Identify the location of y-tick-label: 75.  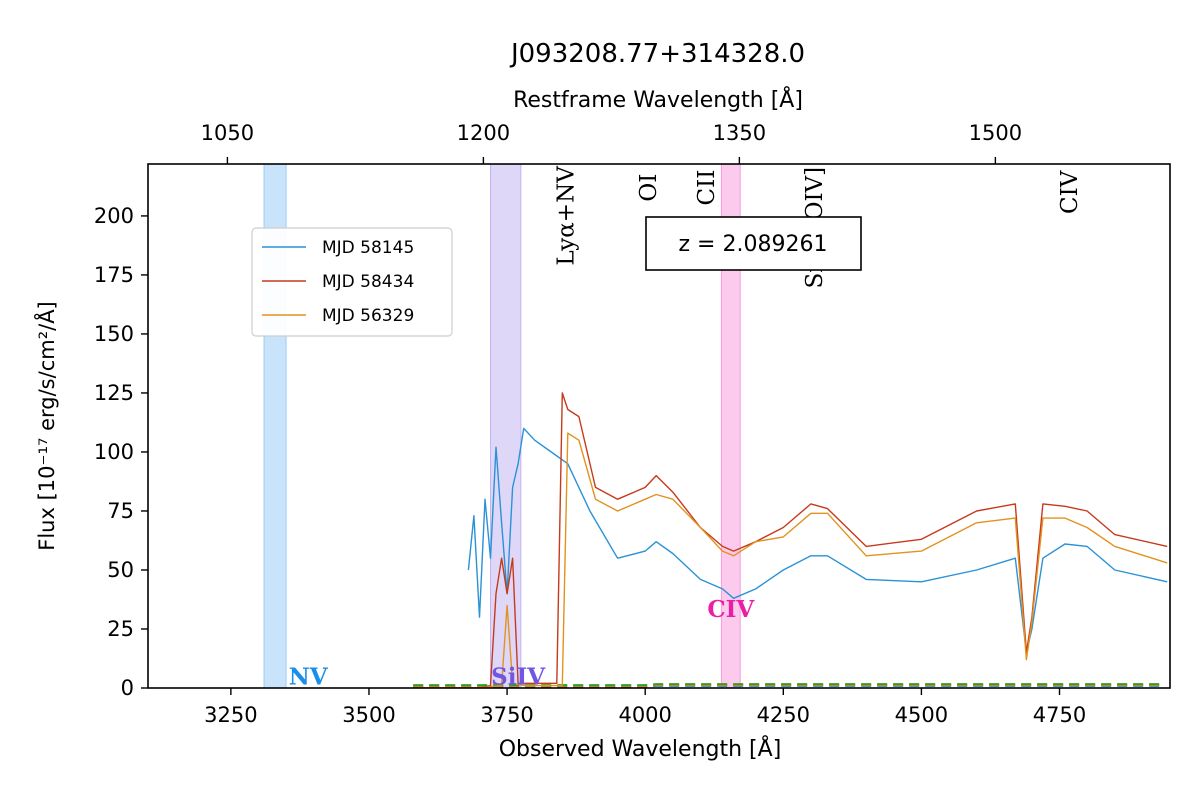
(120, 511).